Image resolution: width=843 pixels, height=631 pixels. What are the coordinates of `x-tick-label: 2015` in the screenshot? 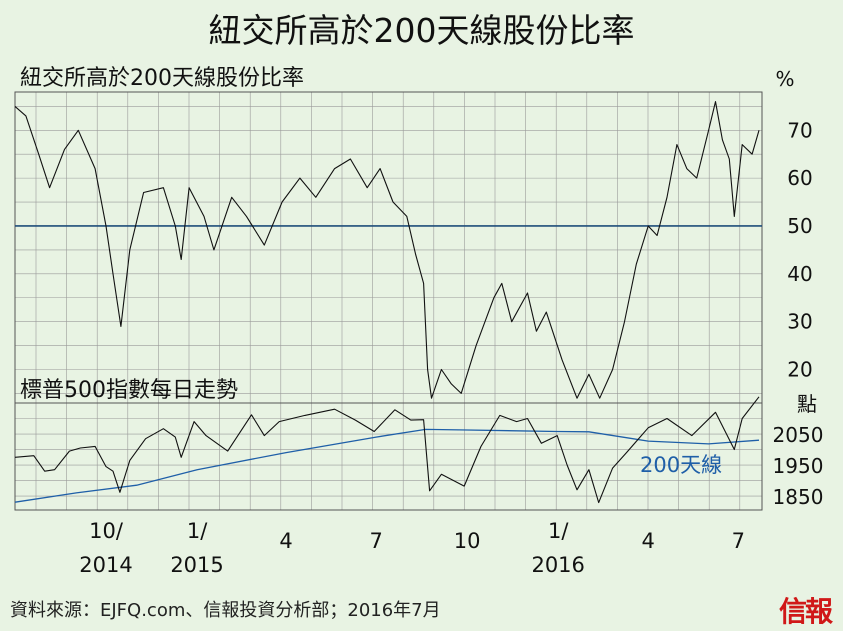 It's located at (196, 565).